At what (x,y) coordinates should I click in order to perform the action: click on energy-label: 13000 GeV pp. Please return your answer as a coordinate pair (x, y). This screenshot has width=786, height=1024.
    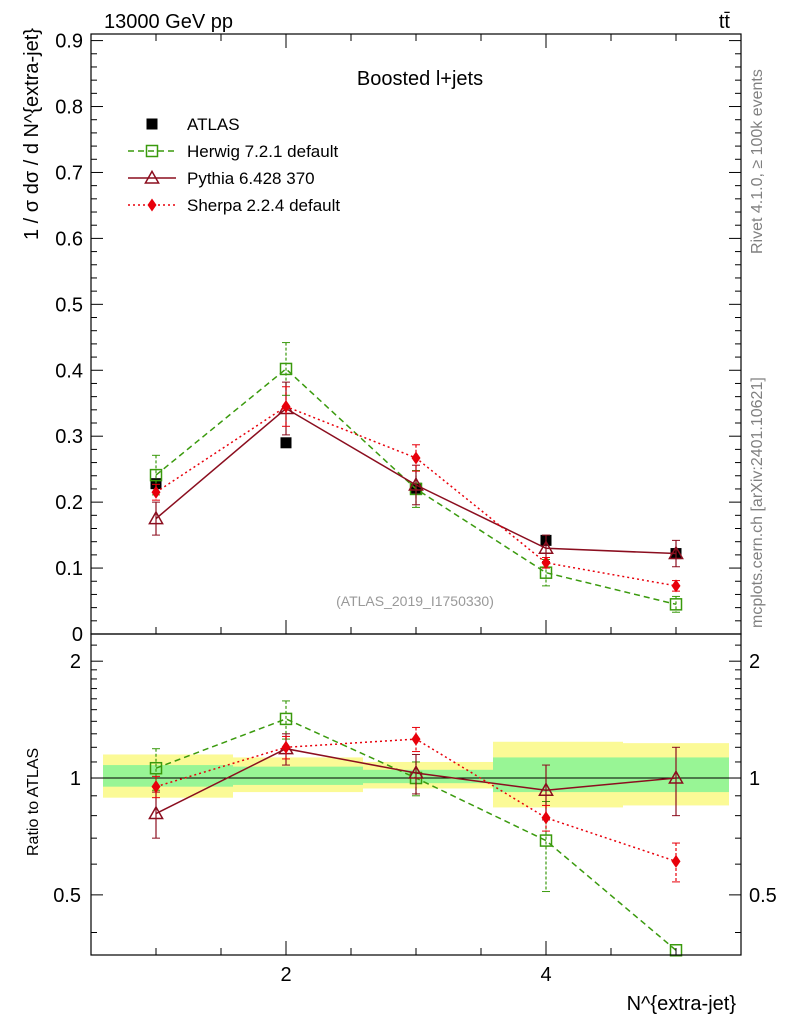
    Looking at the image, I should click on (168, 22).